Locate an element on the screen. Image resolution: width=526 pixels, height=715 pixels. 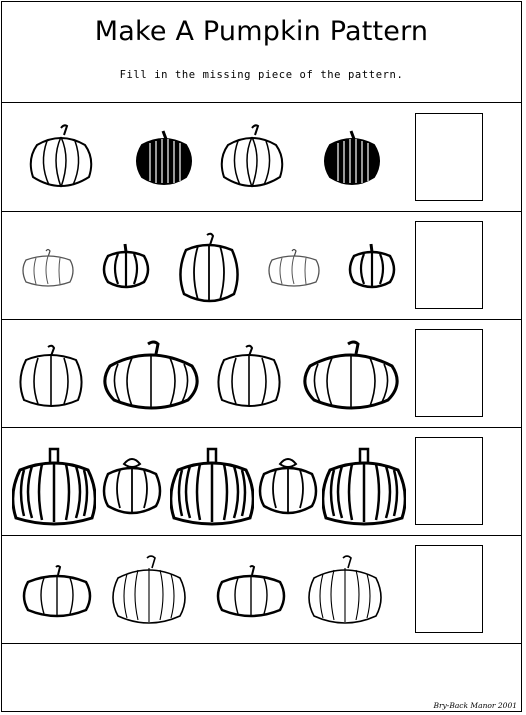
worksheet-title: Make A Pumpkin Pattern is located at coordinates (261, 31).